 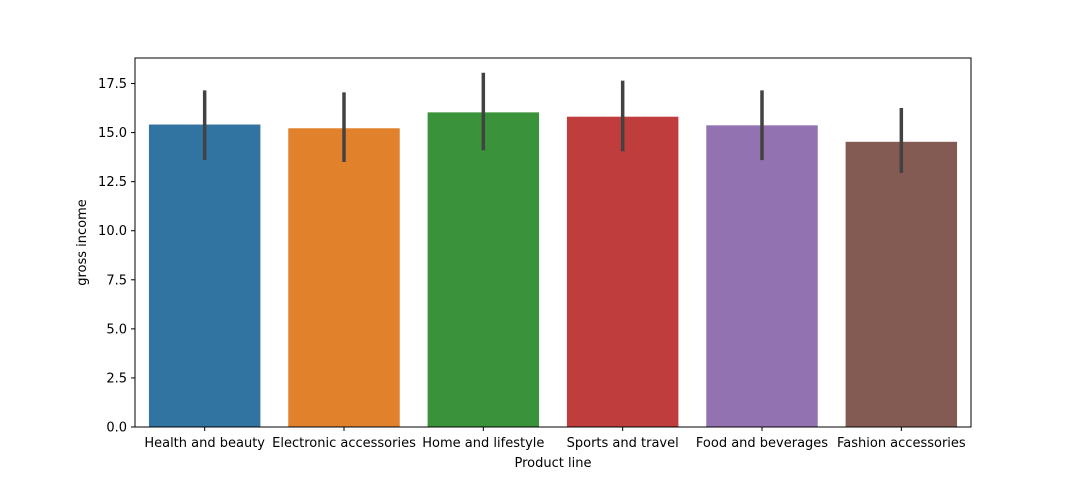 I want to click on y-tick-label: 10.0, so click(x=112, y=231).